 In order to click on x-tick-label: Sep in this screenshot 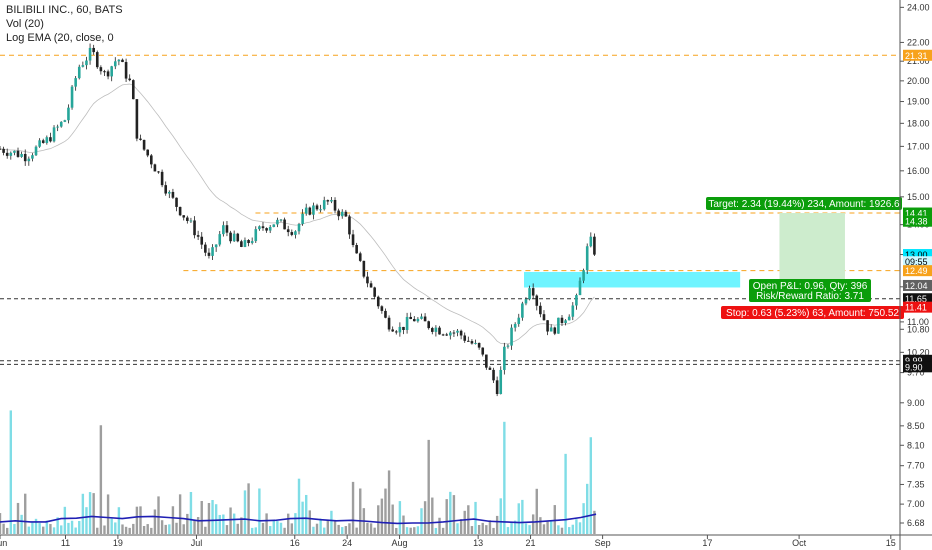, I will do `click(603, 543)`.